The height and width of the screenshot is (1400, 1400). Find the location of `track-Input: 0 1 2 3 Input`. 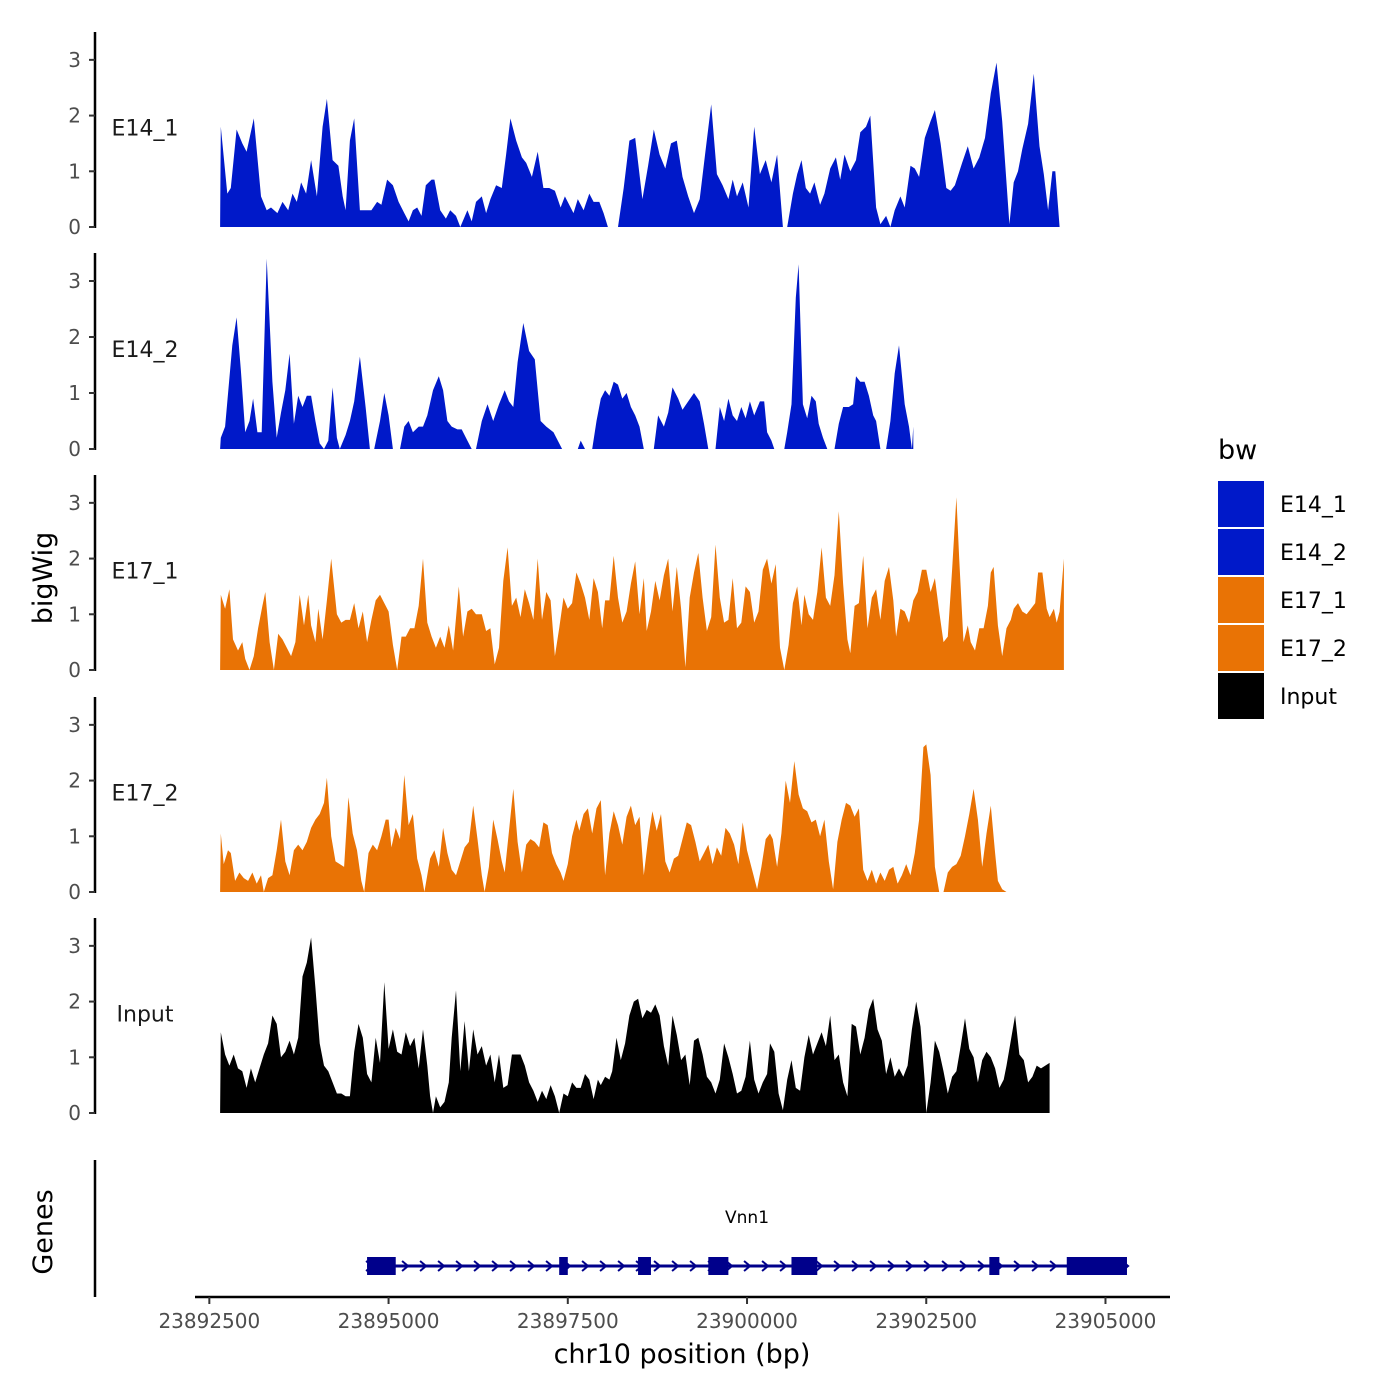

track-Input: 0 1 2 3 Input is located at coordinates (559, 1021).